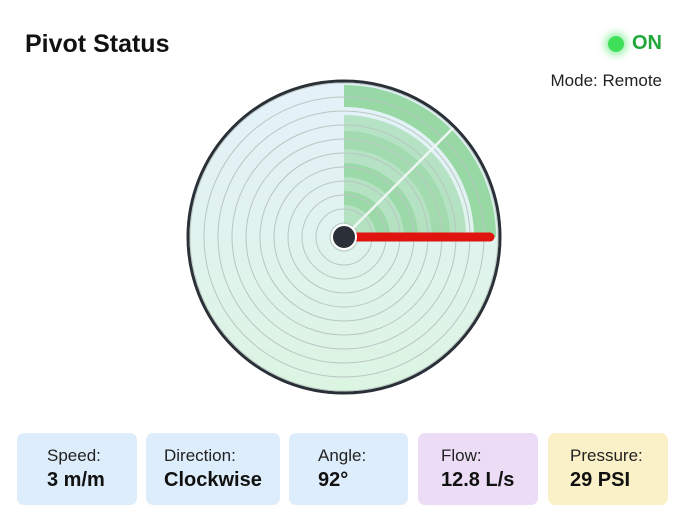 This screenshot has height=519, width=684. I want to click on pivot-center-icon, so click(344, 237).